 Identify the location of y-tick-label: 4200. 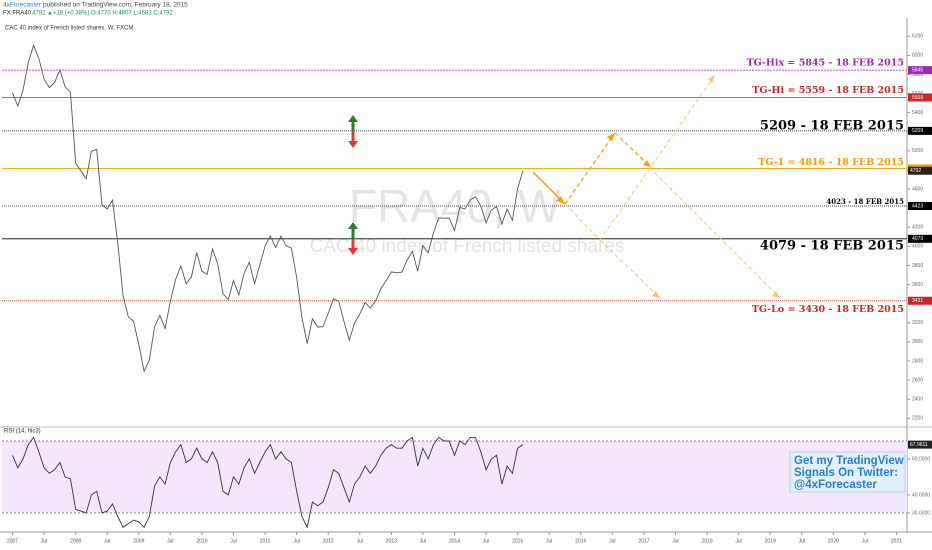
(917, 228).